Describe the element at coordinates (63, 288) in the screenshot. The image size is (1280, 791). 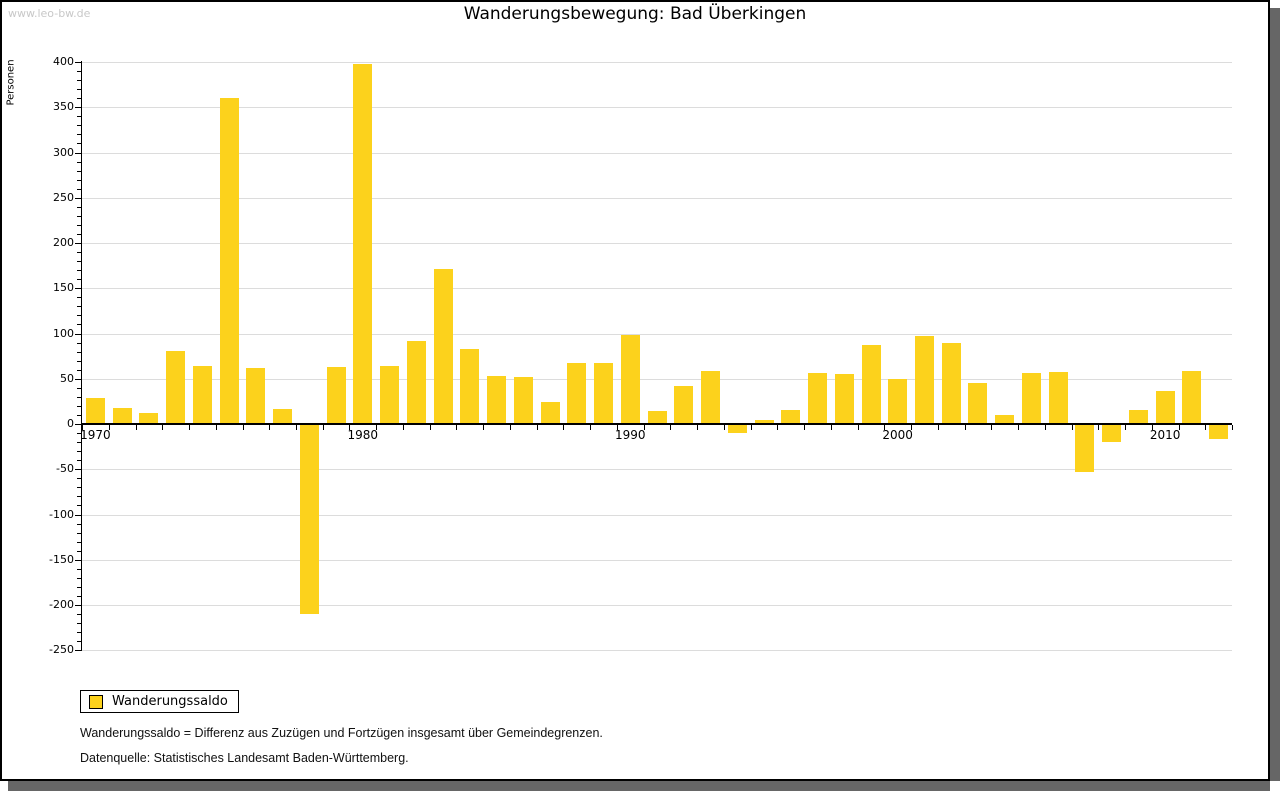
I see `y-tick-label: 150` at that location.